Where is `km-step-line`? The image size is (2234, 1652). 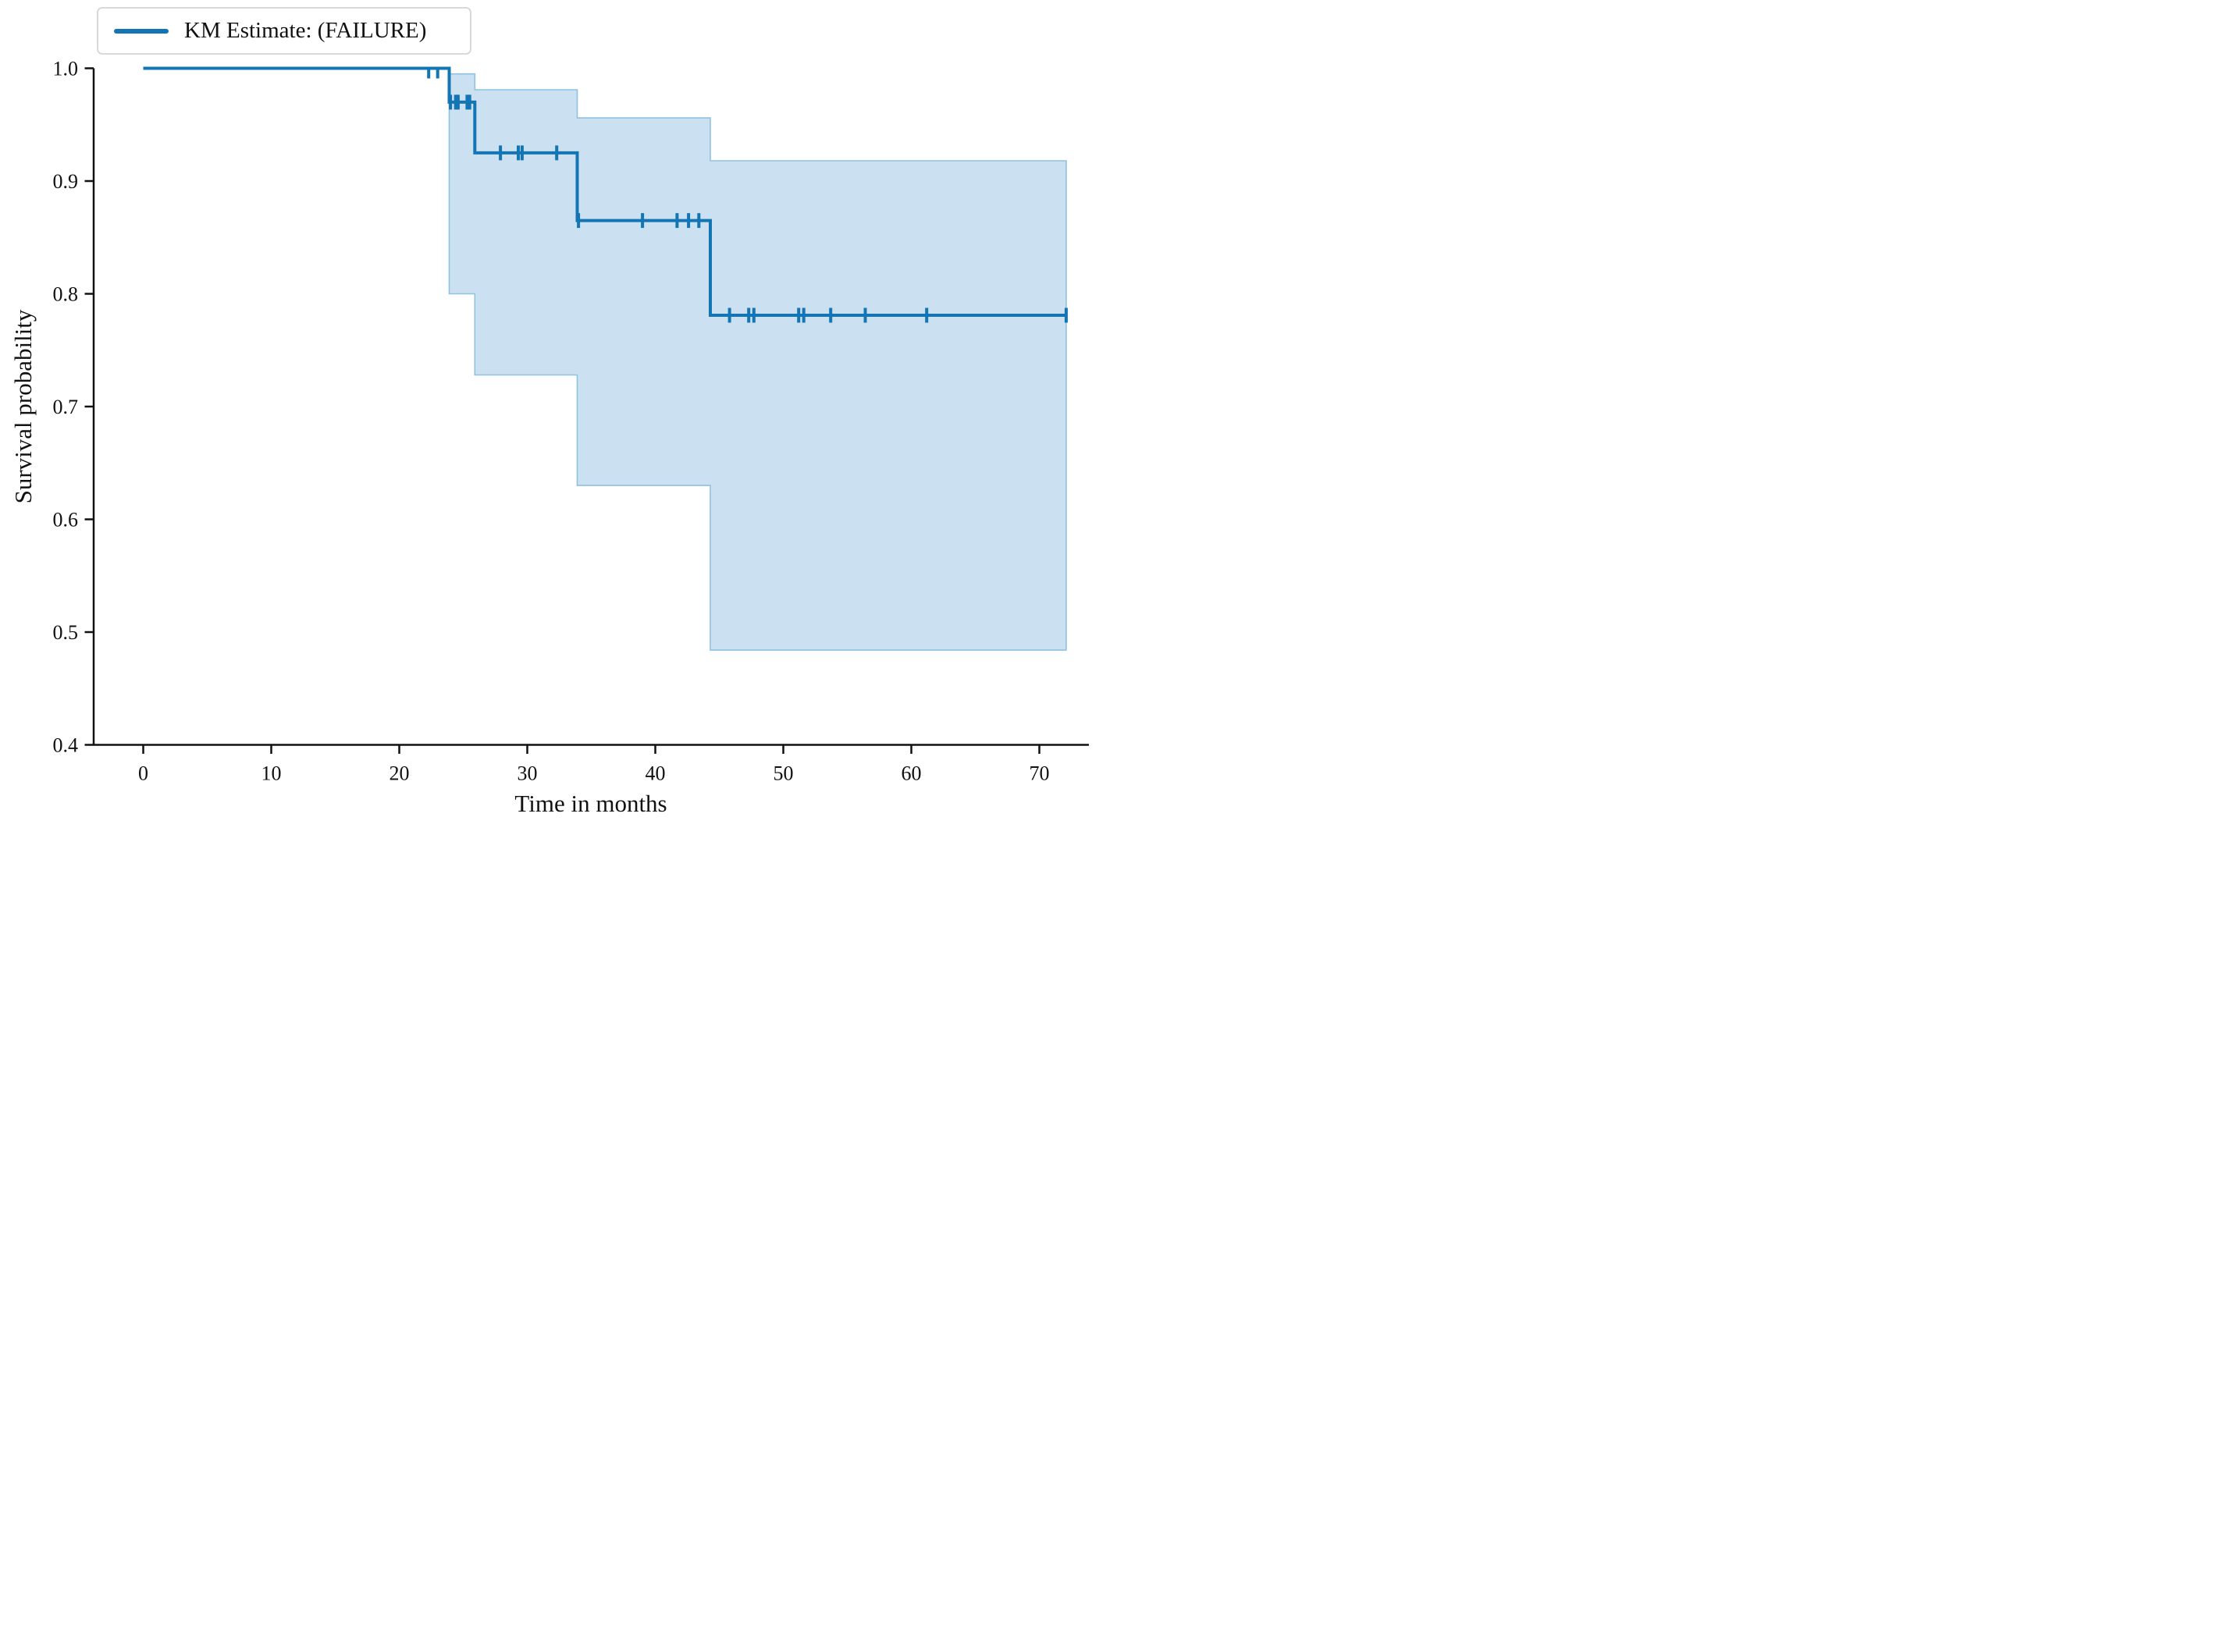
km-step-line is located at coordinates (604, 192).